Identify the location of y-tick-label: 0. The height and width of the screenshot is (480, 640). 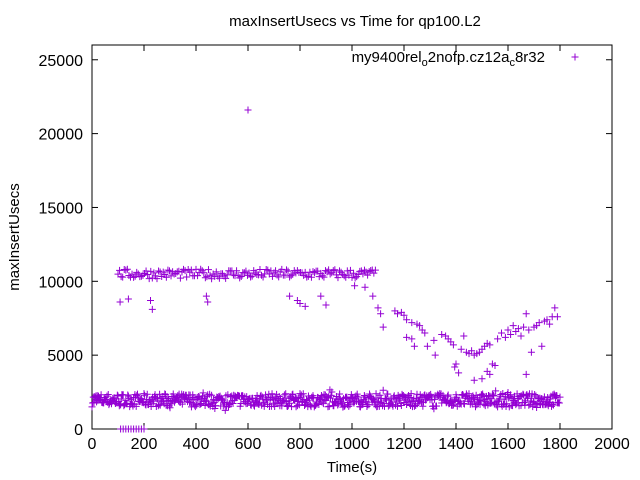
(78, 430).